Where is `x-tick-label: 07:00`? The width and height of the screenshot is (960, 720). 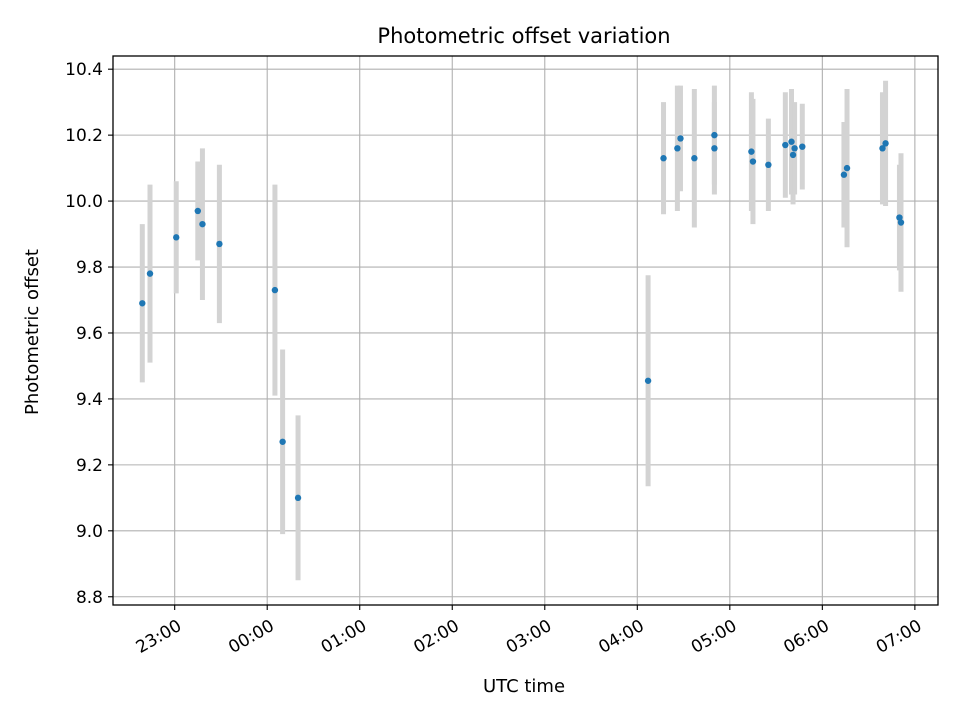
x-tick-label: 07:00 is located at coordinates (899, 637).